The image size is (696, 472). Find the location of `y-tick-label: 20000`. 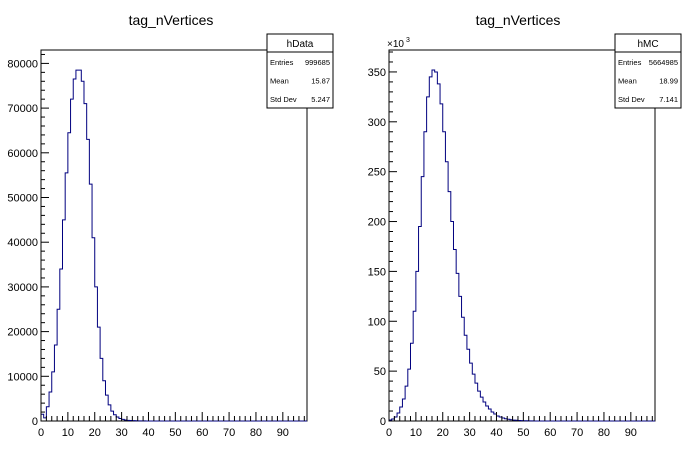

y-tick-label: 20000 is located at coordinates (22, 333).